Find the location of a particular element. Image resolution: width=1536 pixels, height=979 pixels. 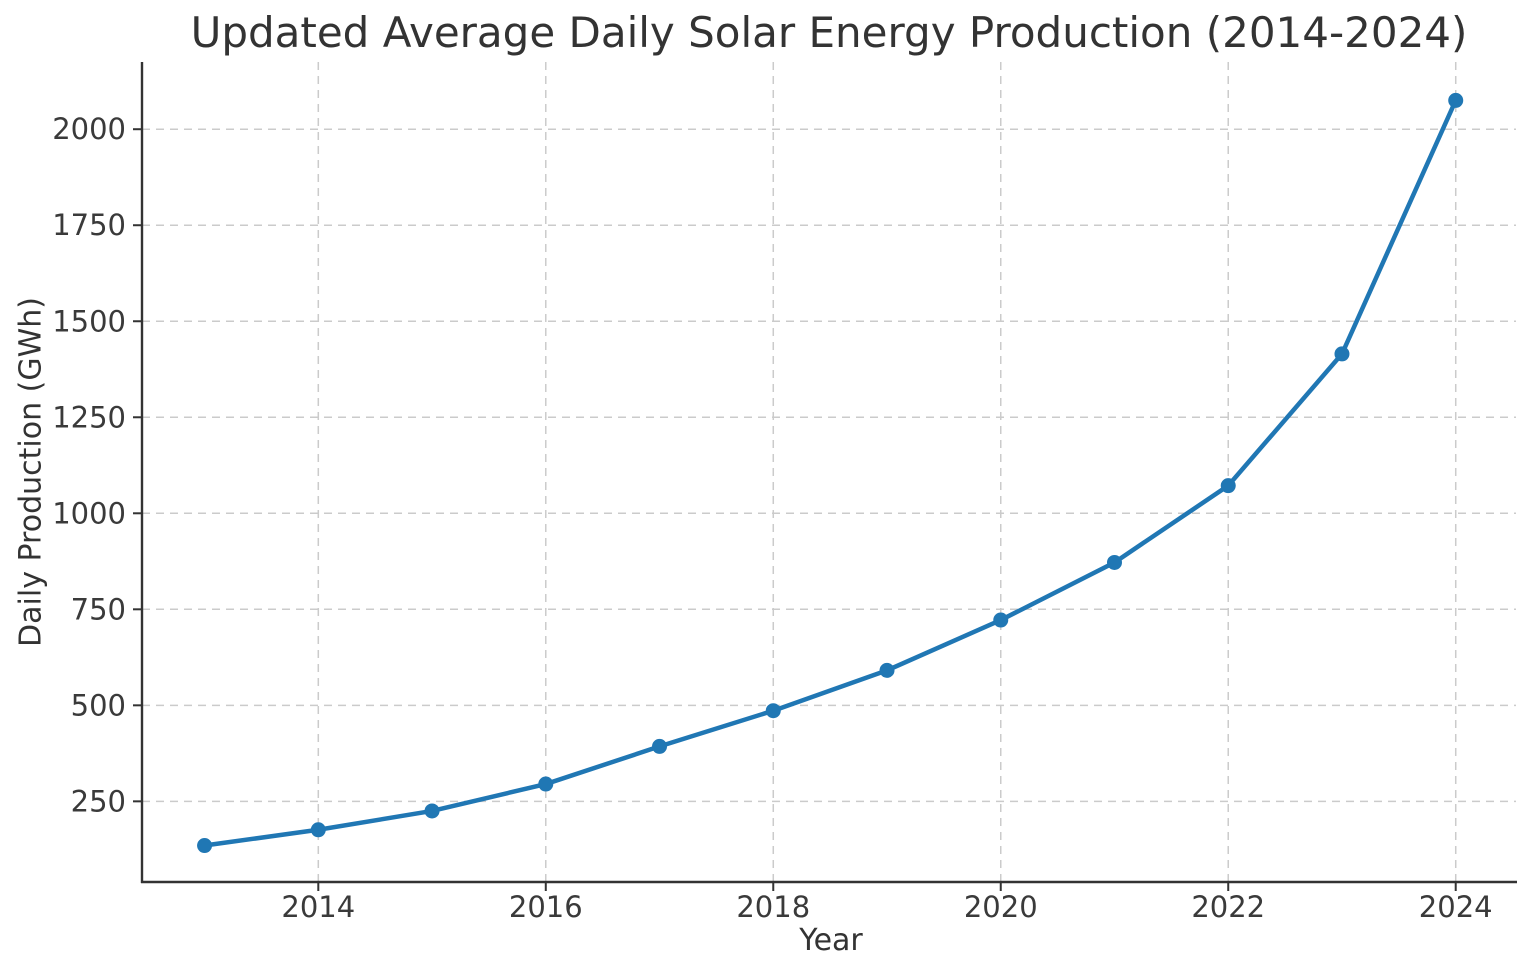

data-point-2013 is located at coordinates (205, 846).